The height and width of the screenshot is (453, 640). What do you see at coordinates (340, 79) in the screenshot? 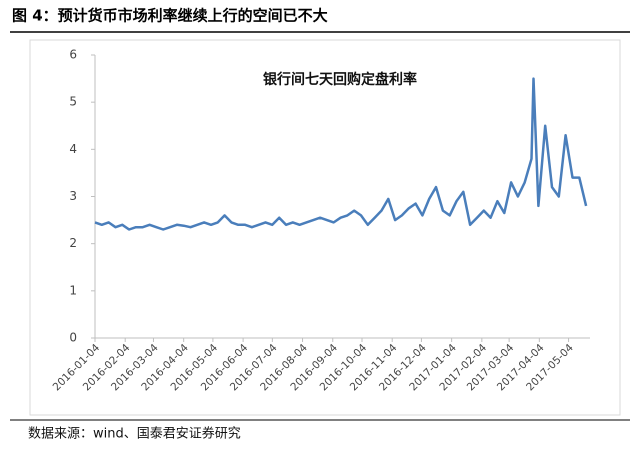
I see `chart-title: 银行间七天回购定盘利率` at bounding box center [340, 79].